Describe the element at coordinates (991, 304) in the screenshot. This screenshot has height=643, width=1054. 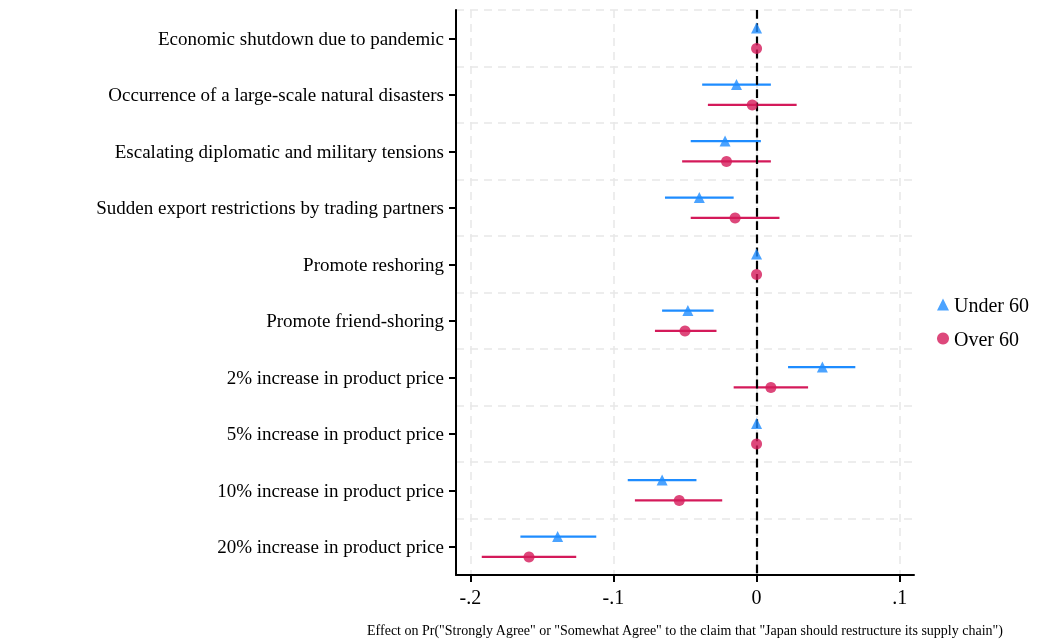
I see `legend-label: Under 60` at that location.